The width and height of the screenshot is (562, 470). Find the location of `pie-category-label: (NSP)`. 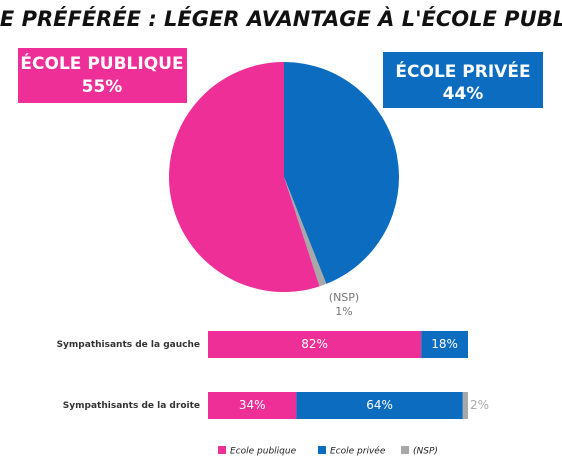

pie-category-label: (NSP) is located at coordinates (344, 297).